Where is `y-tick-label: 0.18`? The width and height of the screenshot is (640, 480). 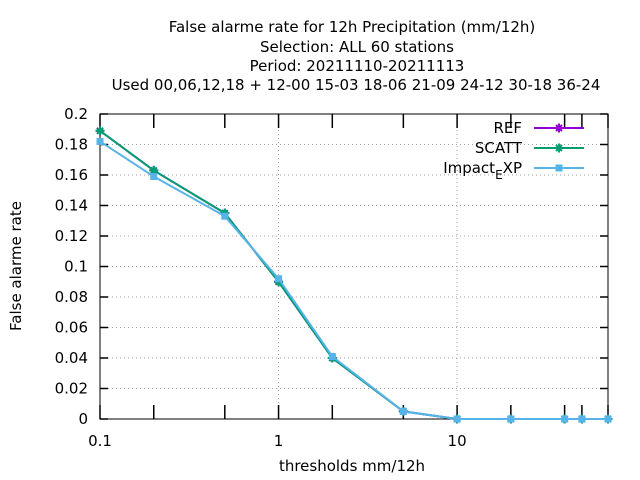
y-tick-label: 0.18 is located at coordinates (71, 145).